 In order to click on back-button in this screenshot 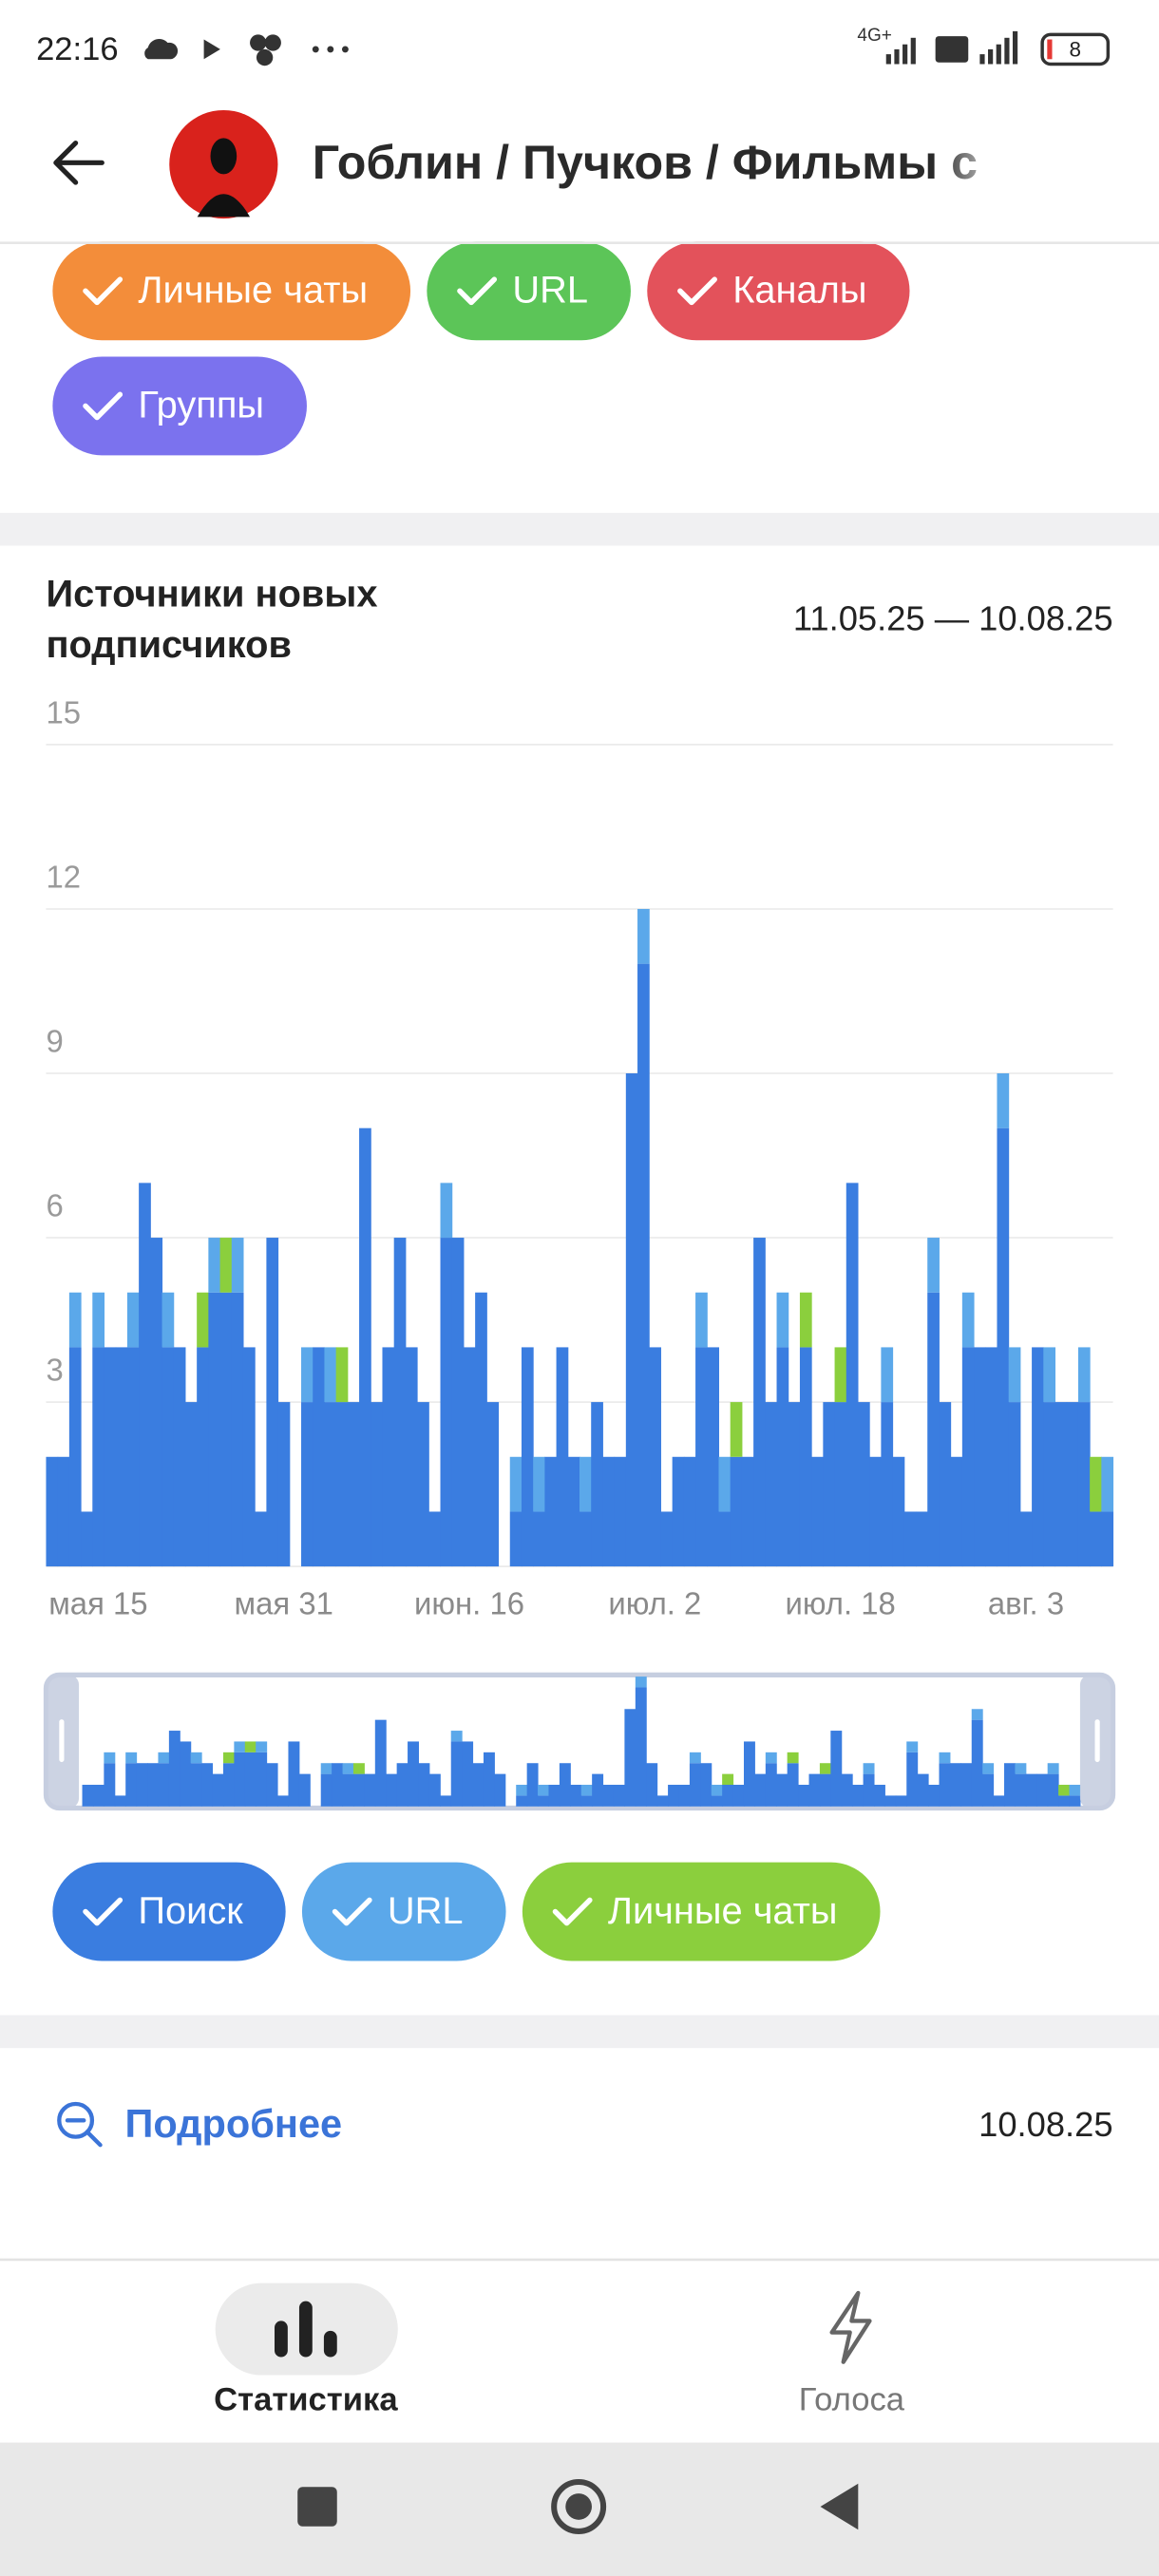, I will do `click(78, 162)`.